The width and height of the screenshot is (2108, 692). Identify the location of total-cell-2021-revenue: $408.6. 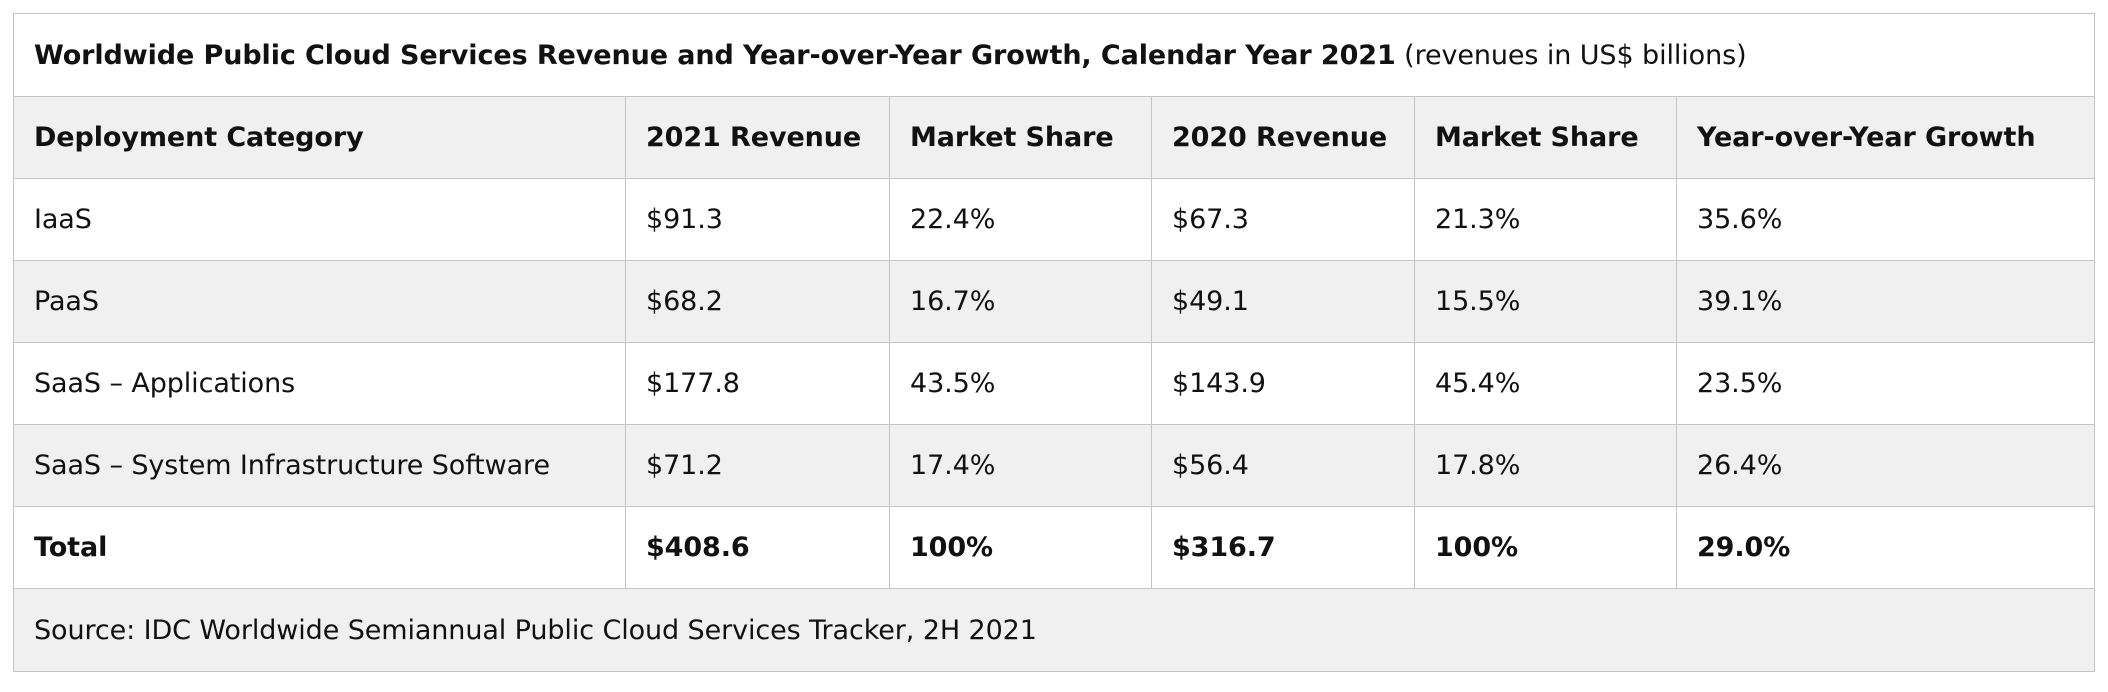
(757, 547).